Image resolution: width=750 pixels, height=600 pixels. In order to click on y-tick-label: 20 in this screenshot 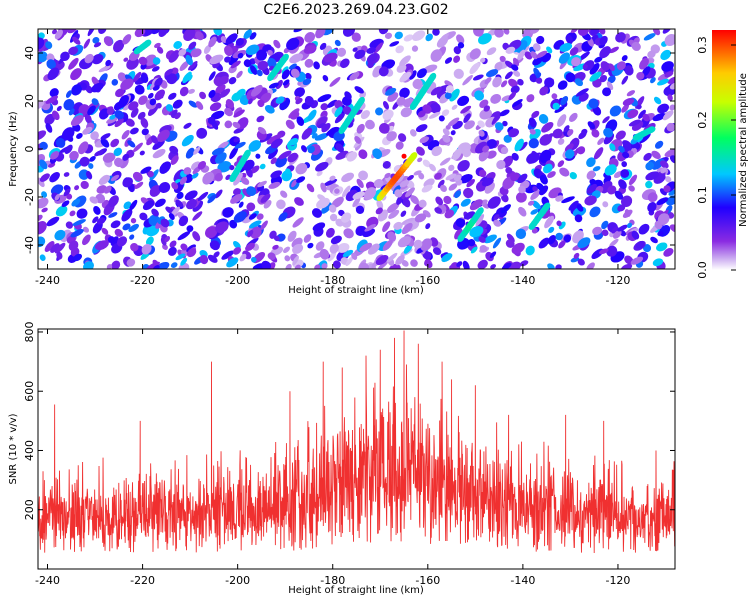, I will do `click(29, 101)`.